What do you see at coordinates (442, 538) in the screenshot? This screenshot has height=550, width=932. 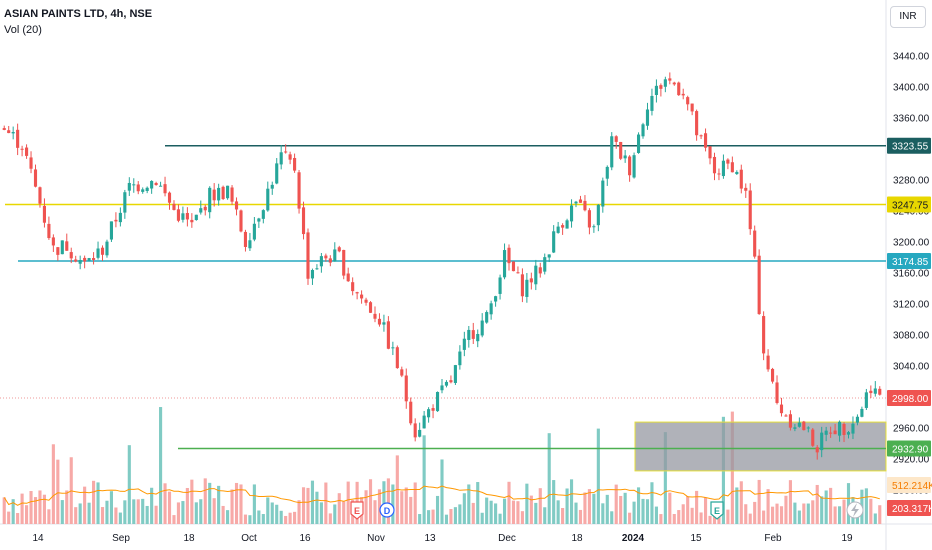 I see `time-axis: 14 Sep 18 Oct 16 Nov 13 Dec 18 2024 15 Feb 19` at bounding box center [442, 538].